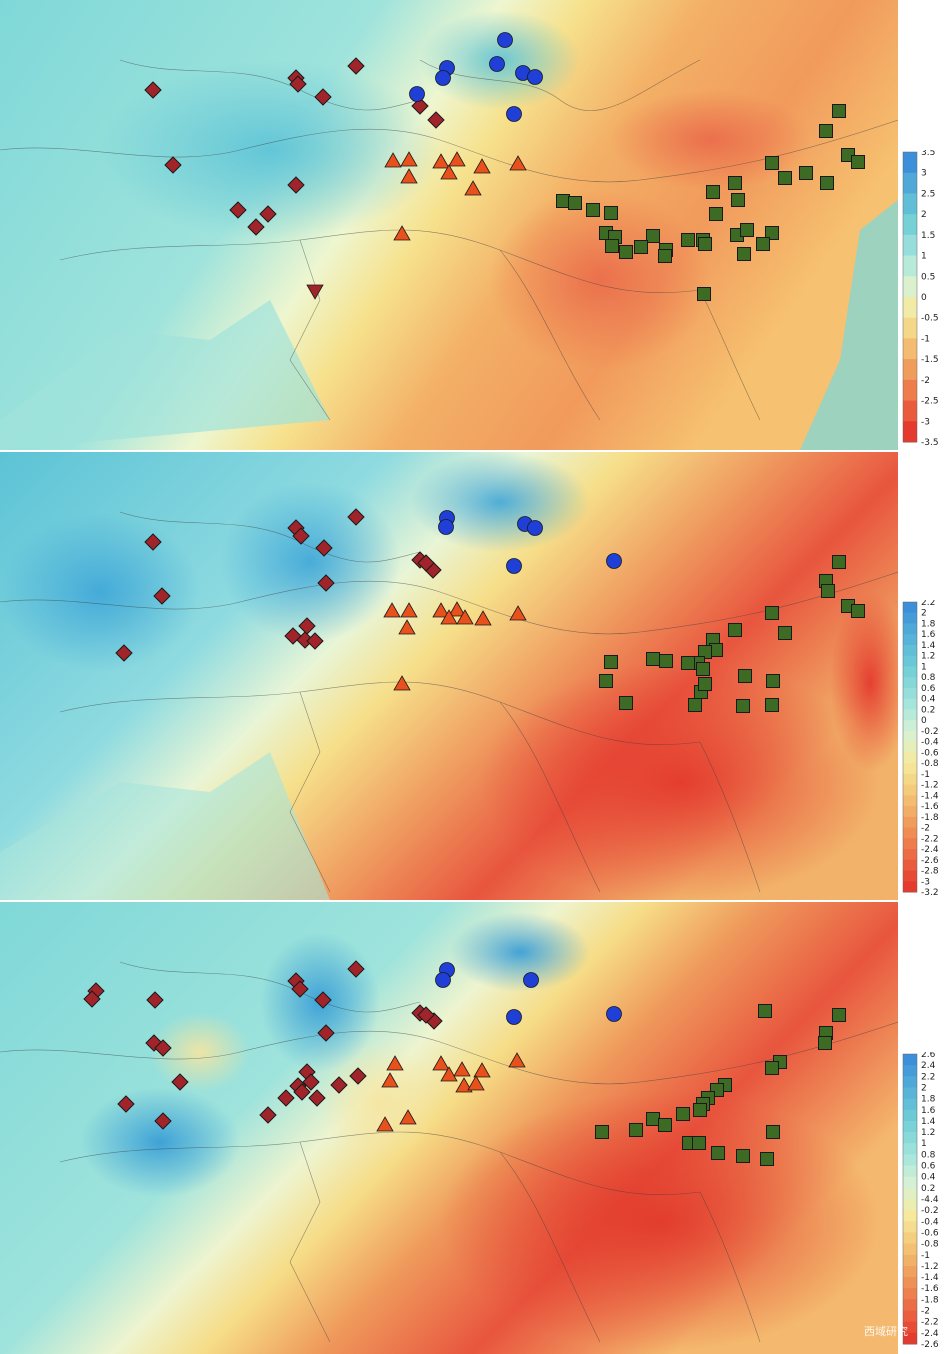  I want to click on legend-tick-label: 1.4, so click(928, 1122).